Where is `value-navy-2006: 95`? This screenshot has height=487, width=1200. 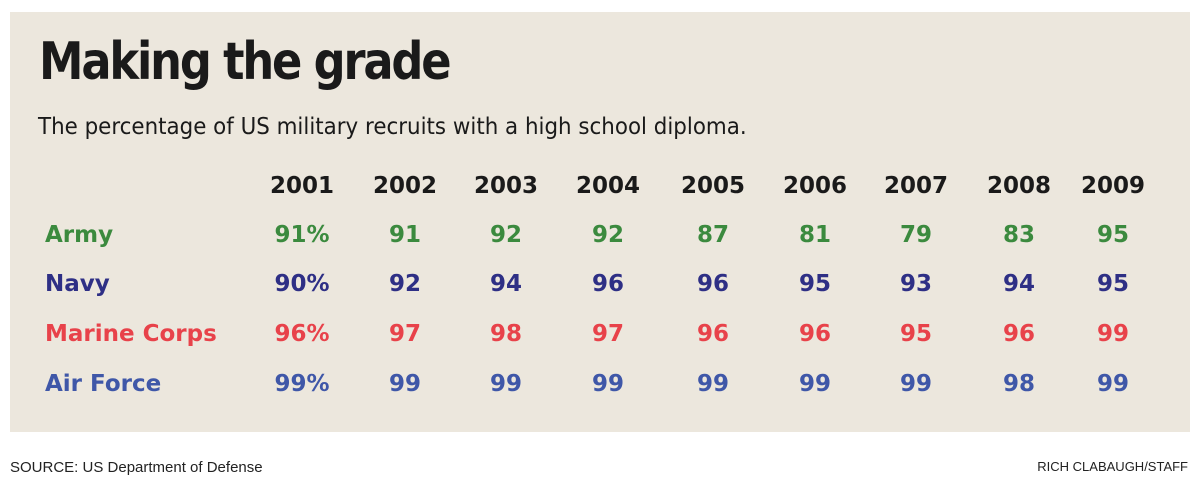 value-navy-2006: 95 is located at coordinates (814, 284).